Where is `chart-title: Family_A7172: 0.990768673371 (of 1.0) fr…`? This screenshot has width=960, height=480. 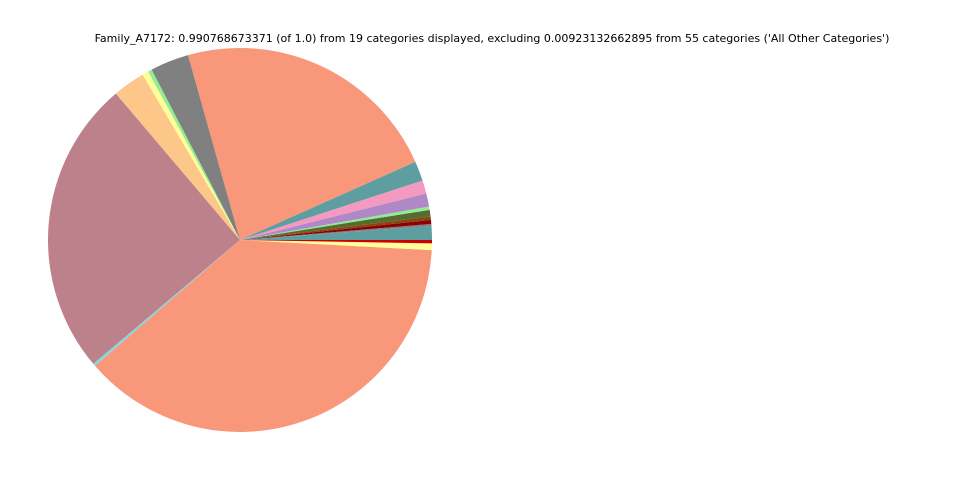
chart-title: Family_A7172: 0.990768673371 (of 1.0) fr… is located at coordinates (492, 38).